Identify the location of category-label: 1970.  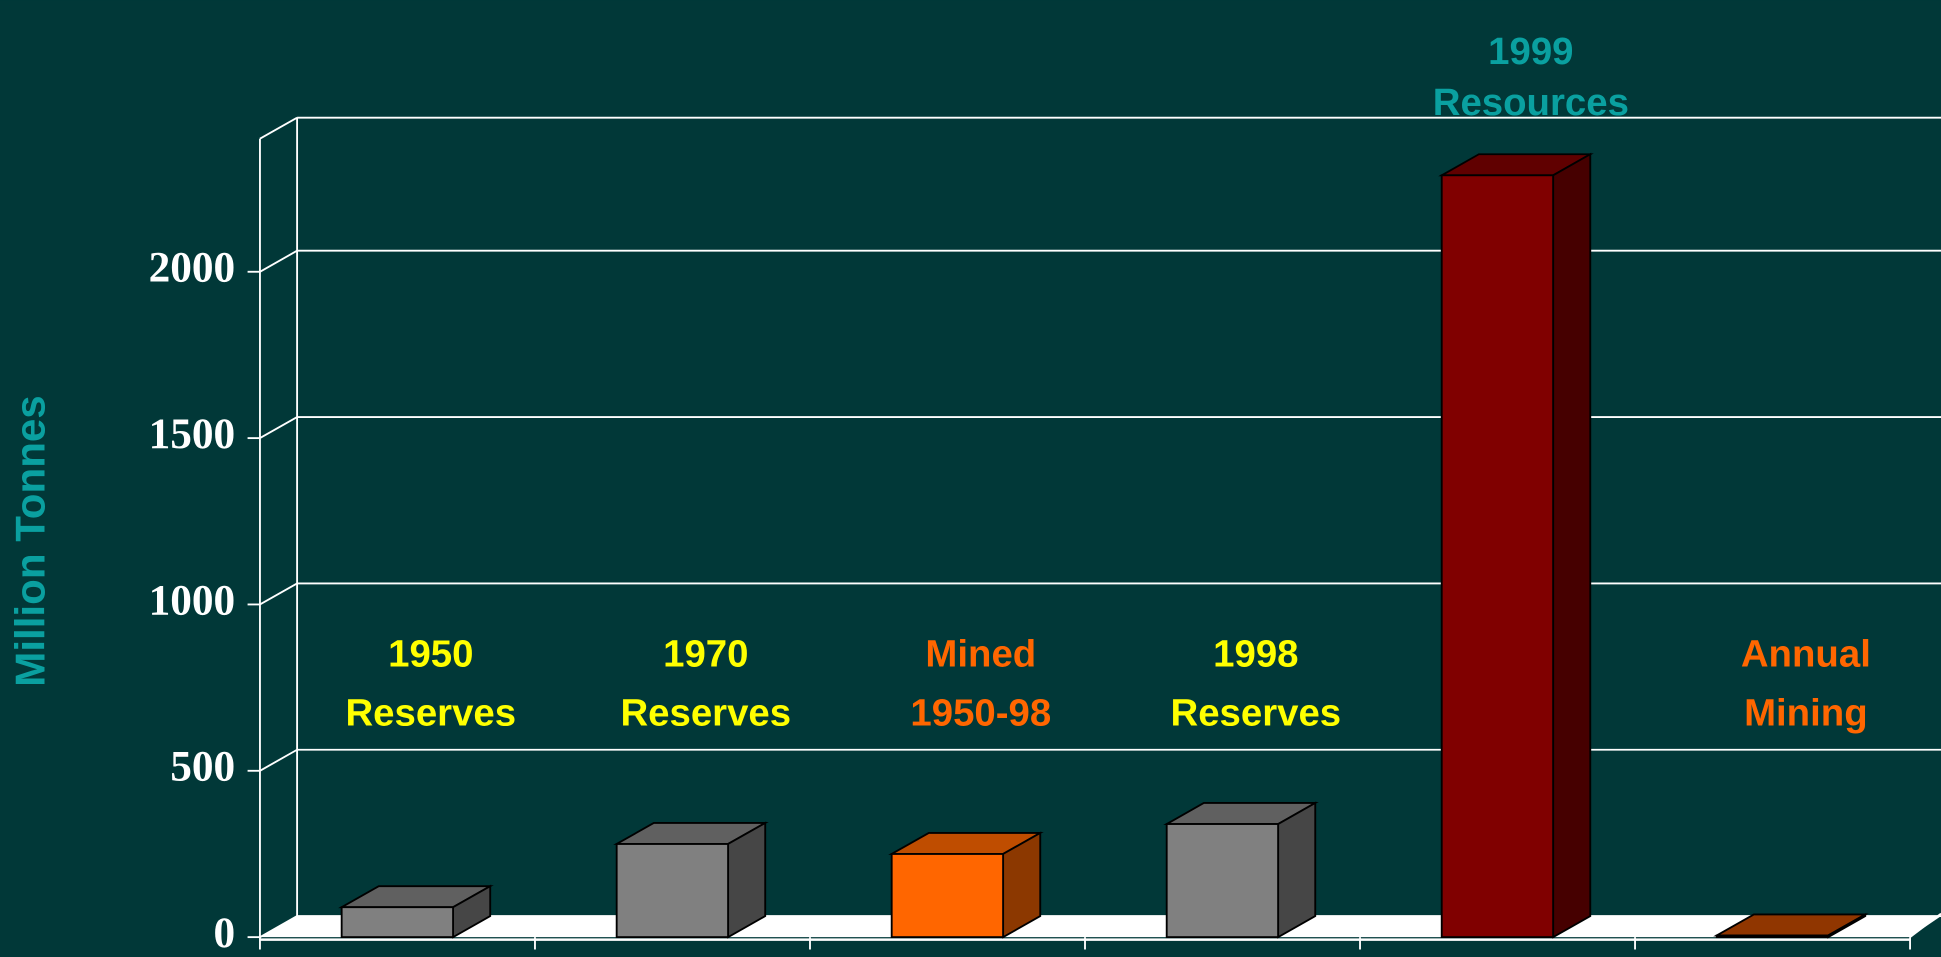
(705, 653).